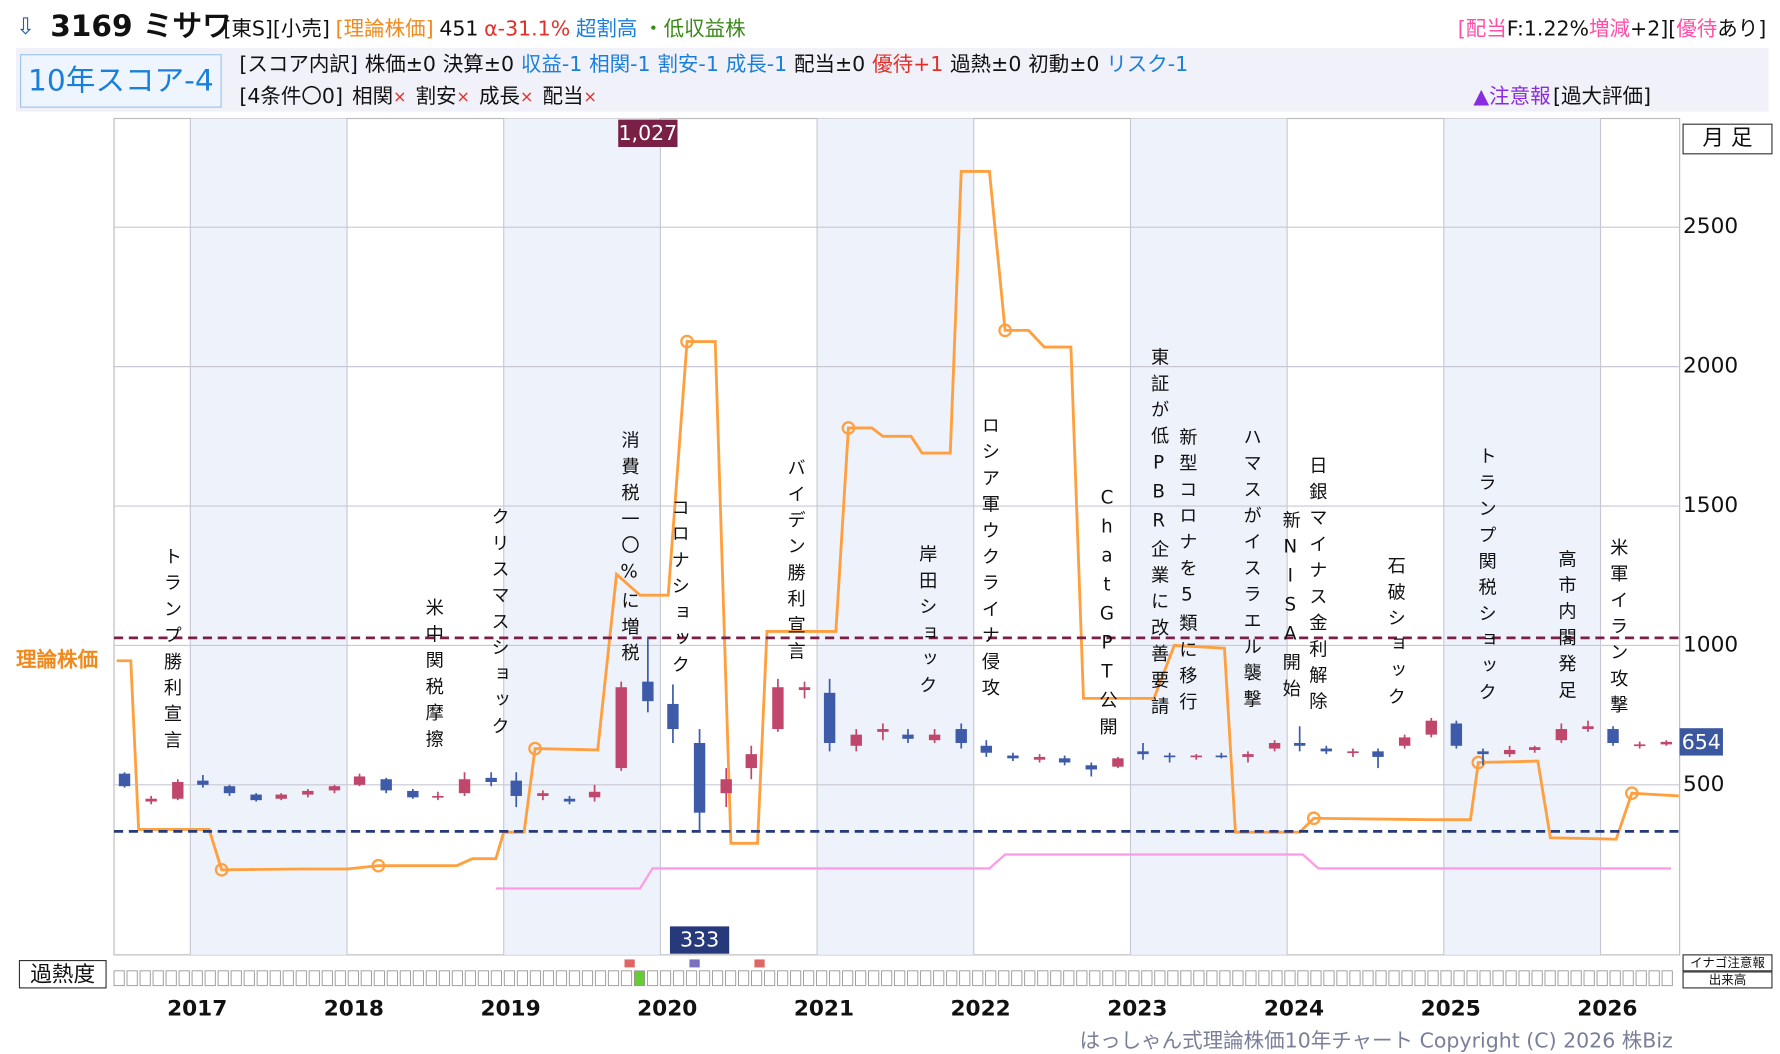  I want to click on reference-label-box, so click(648, 133).